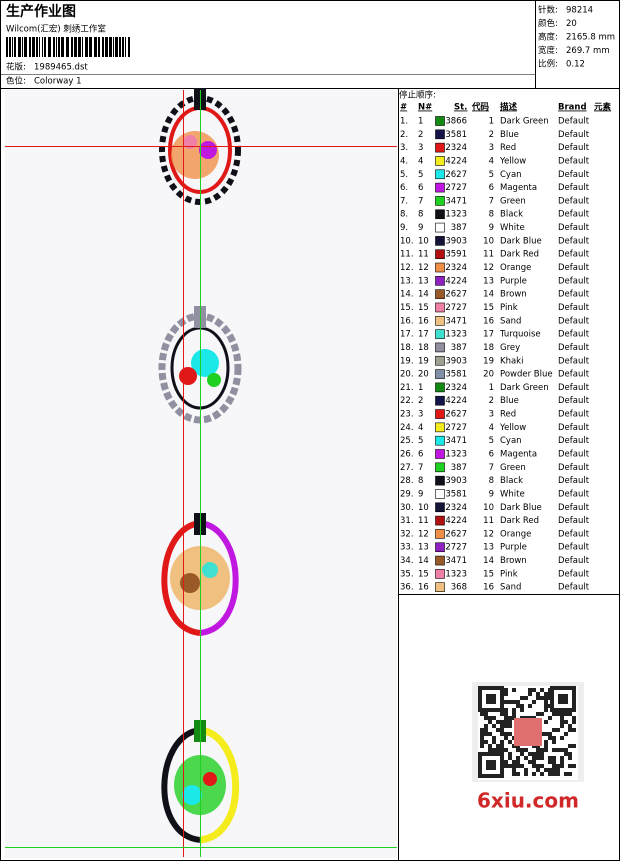 This screenshot has height=865, width=620. What do you see at coordinates (407, 441) in the screenshot?
I see `row-number: 25.` at bounding box center [407, 441].